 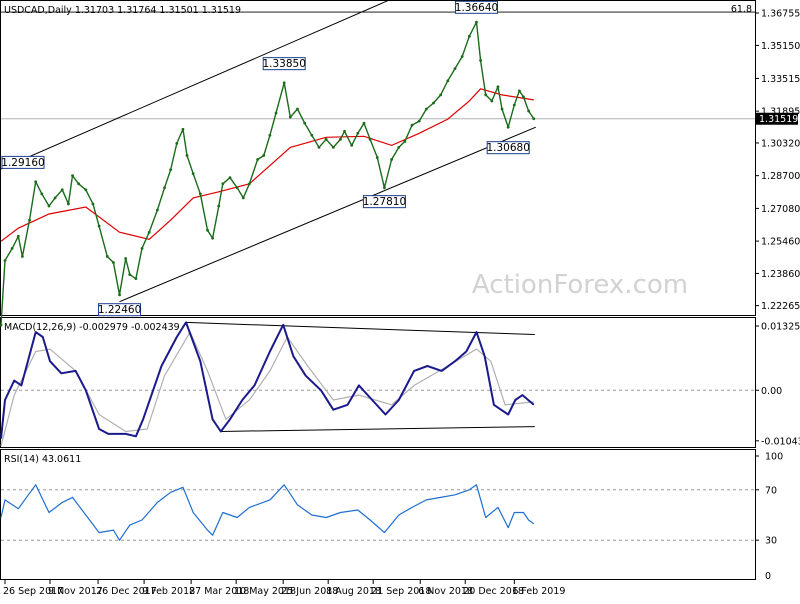 What do you see at coordinates (493, 591) in the screenshot?
I see `x-tick-label: 20 Dec 2018` at bounding box center [493, 591].